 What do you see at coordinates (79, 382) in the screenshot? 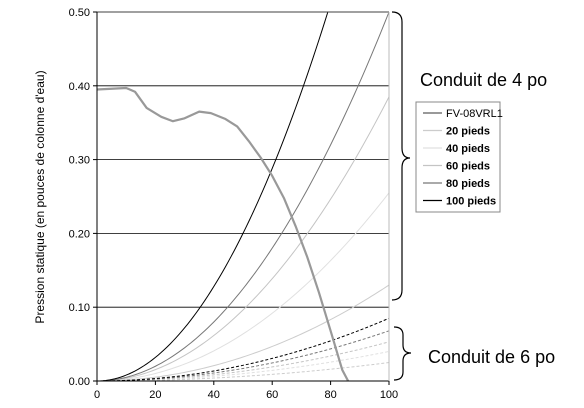
I see `y-tick-label: 0.00` at bounding box center [79, 382].